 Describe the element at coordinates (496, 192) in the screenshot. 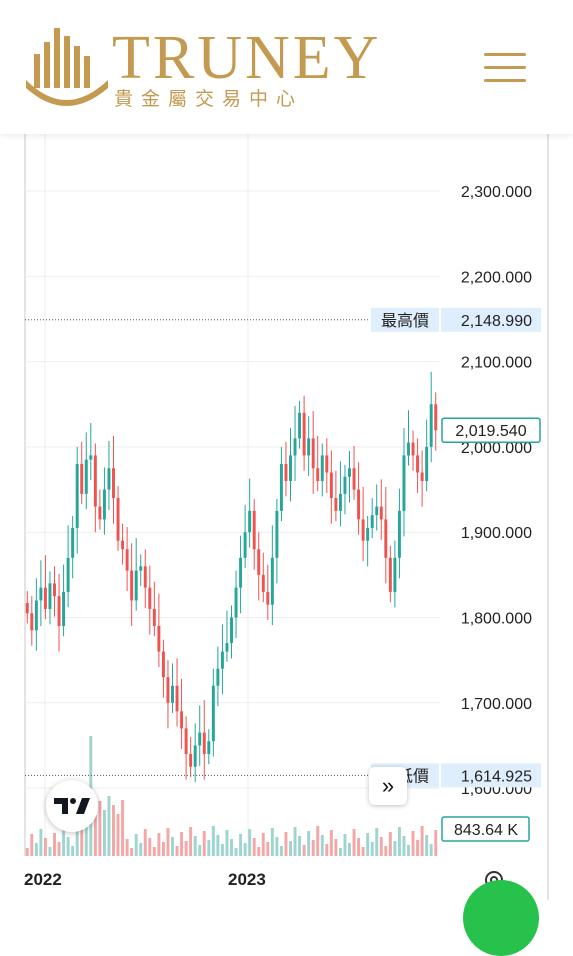

I see `price-tick-label: 2,300.000` at that location.